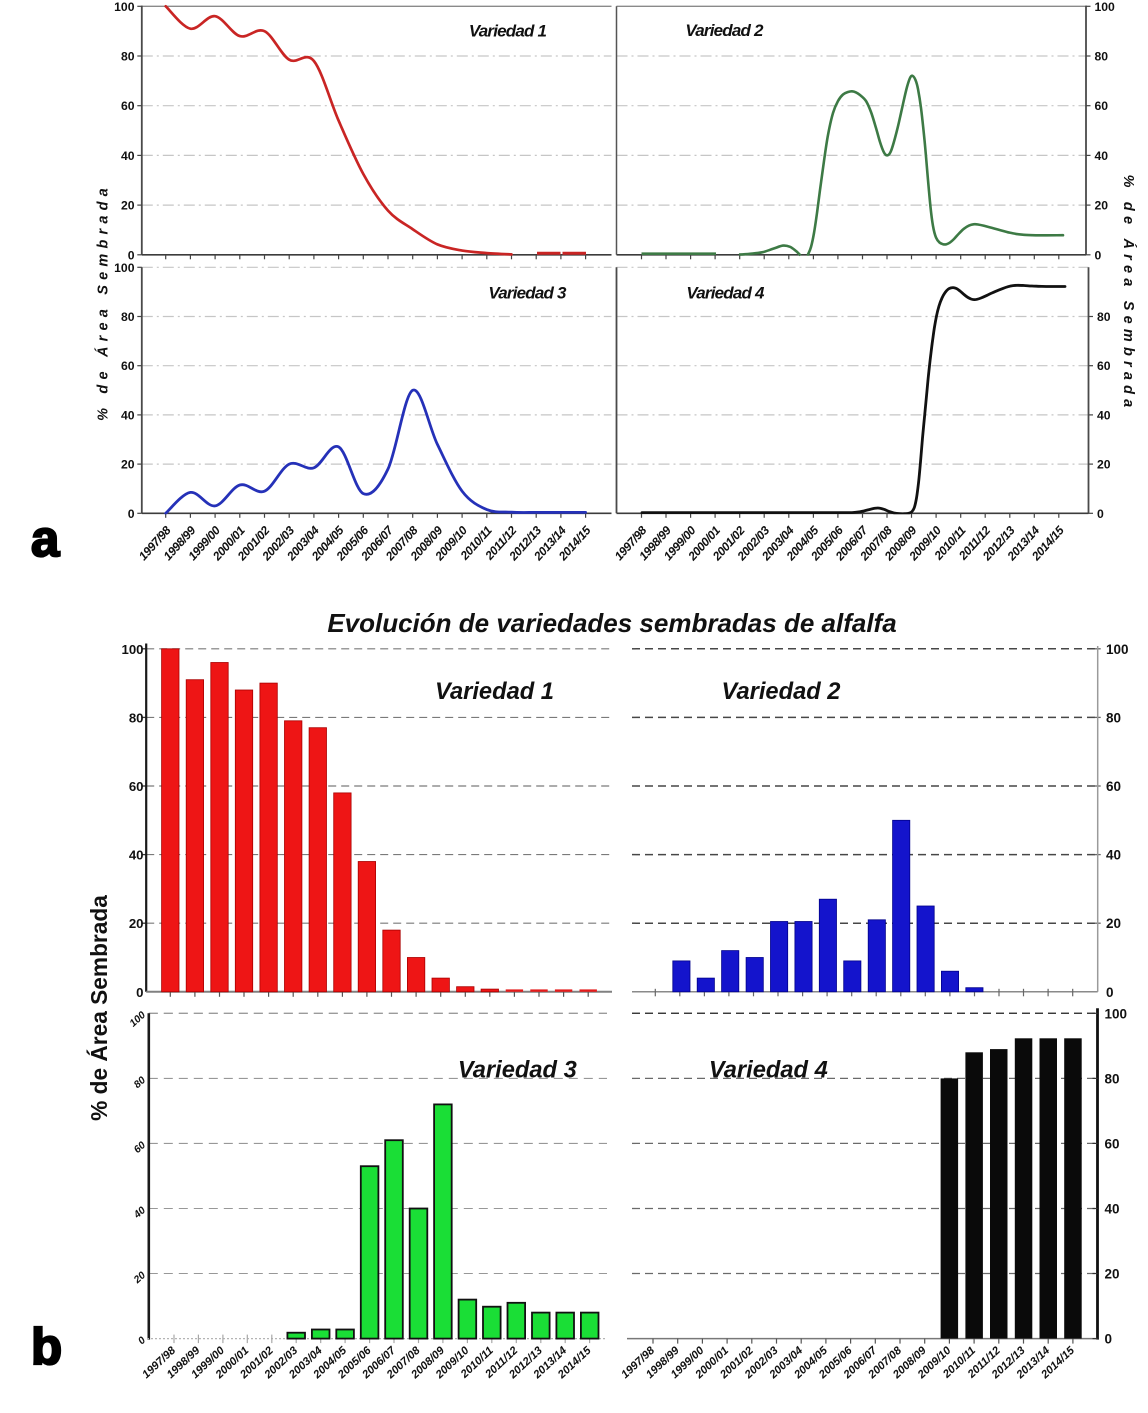 The image size is (1148, 1413). What do you see at coordinates (46, 1346) in the screenshot?
I see `svg-text: b` at bounding box center [46, 1346].